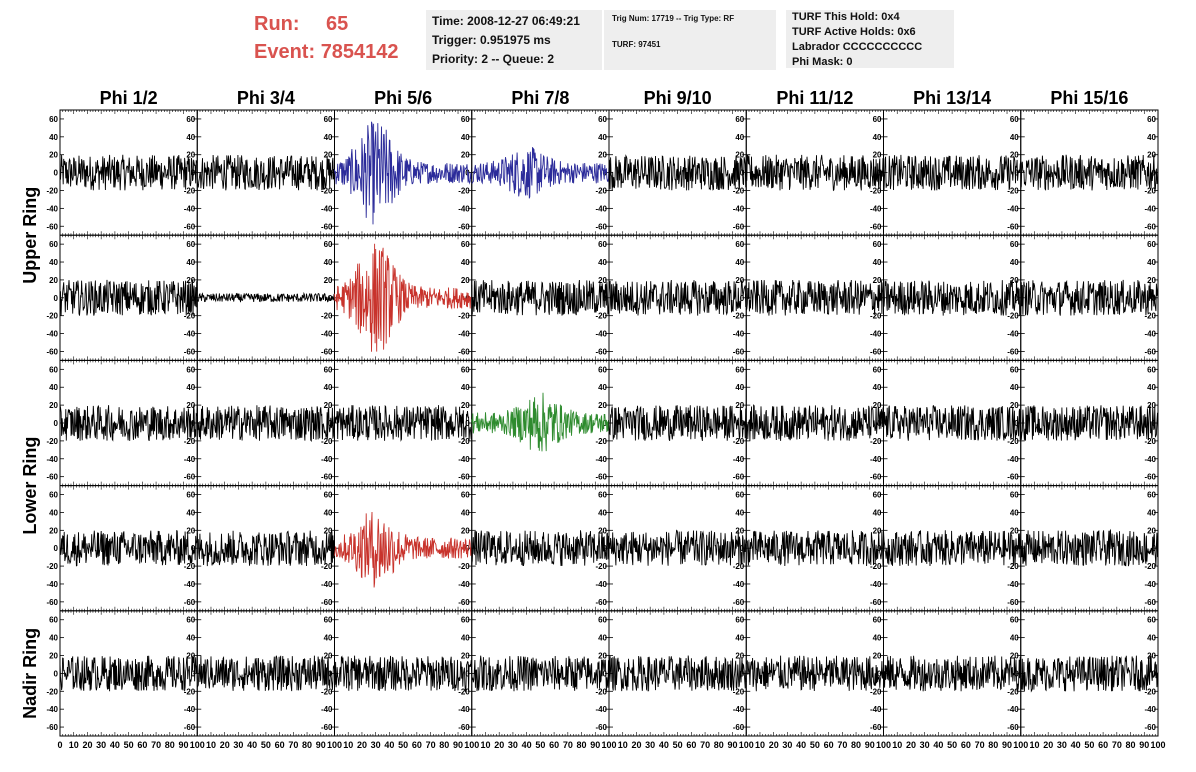  What do you see at coordinates (842, 745) in the screenshot?
I see `x-tick-label: 70` at bounding box center [842, 745].